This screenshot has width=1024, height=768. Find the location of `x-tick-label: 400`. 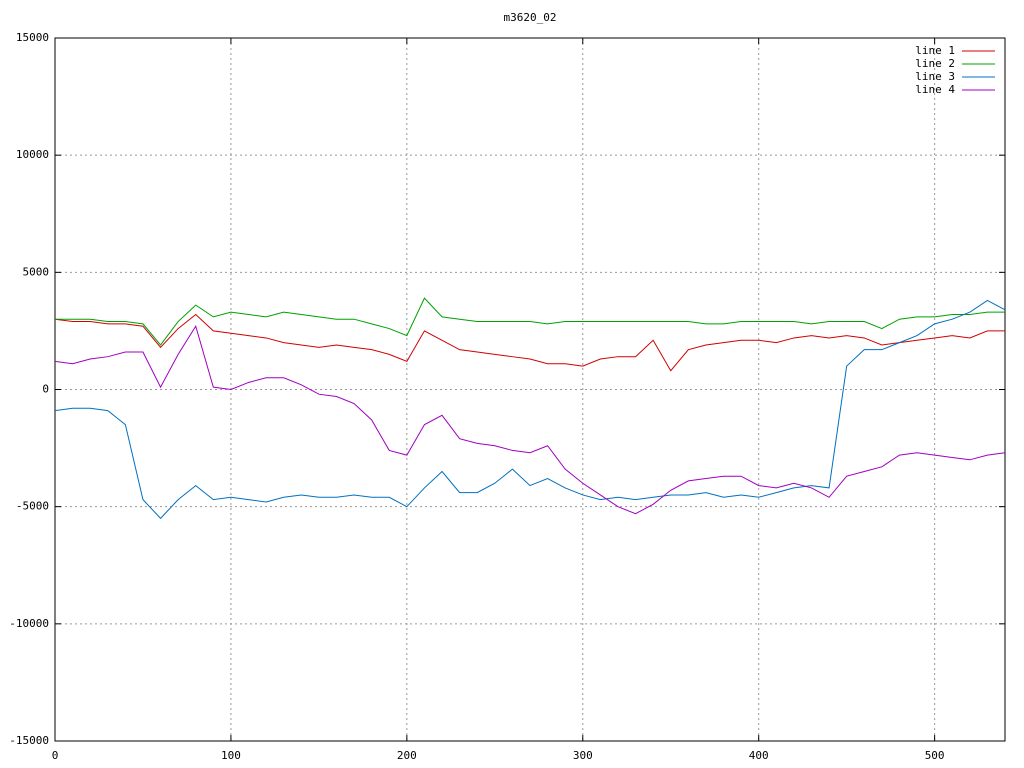

x-tick-label: 400 is located at coordinates (759, 755).